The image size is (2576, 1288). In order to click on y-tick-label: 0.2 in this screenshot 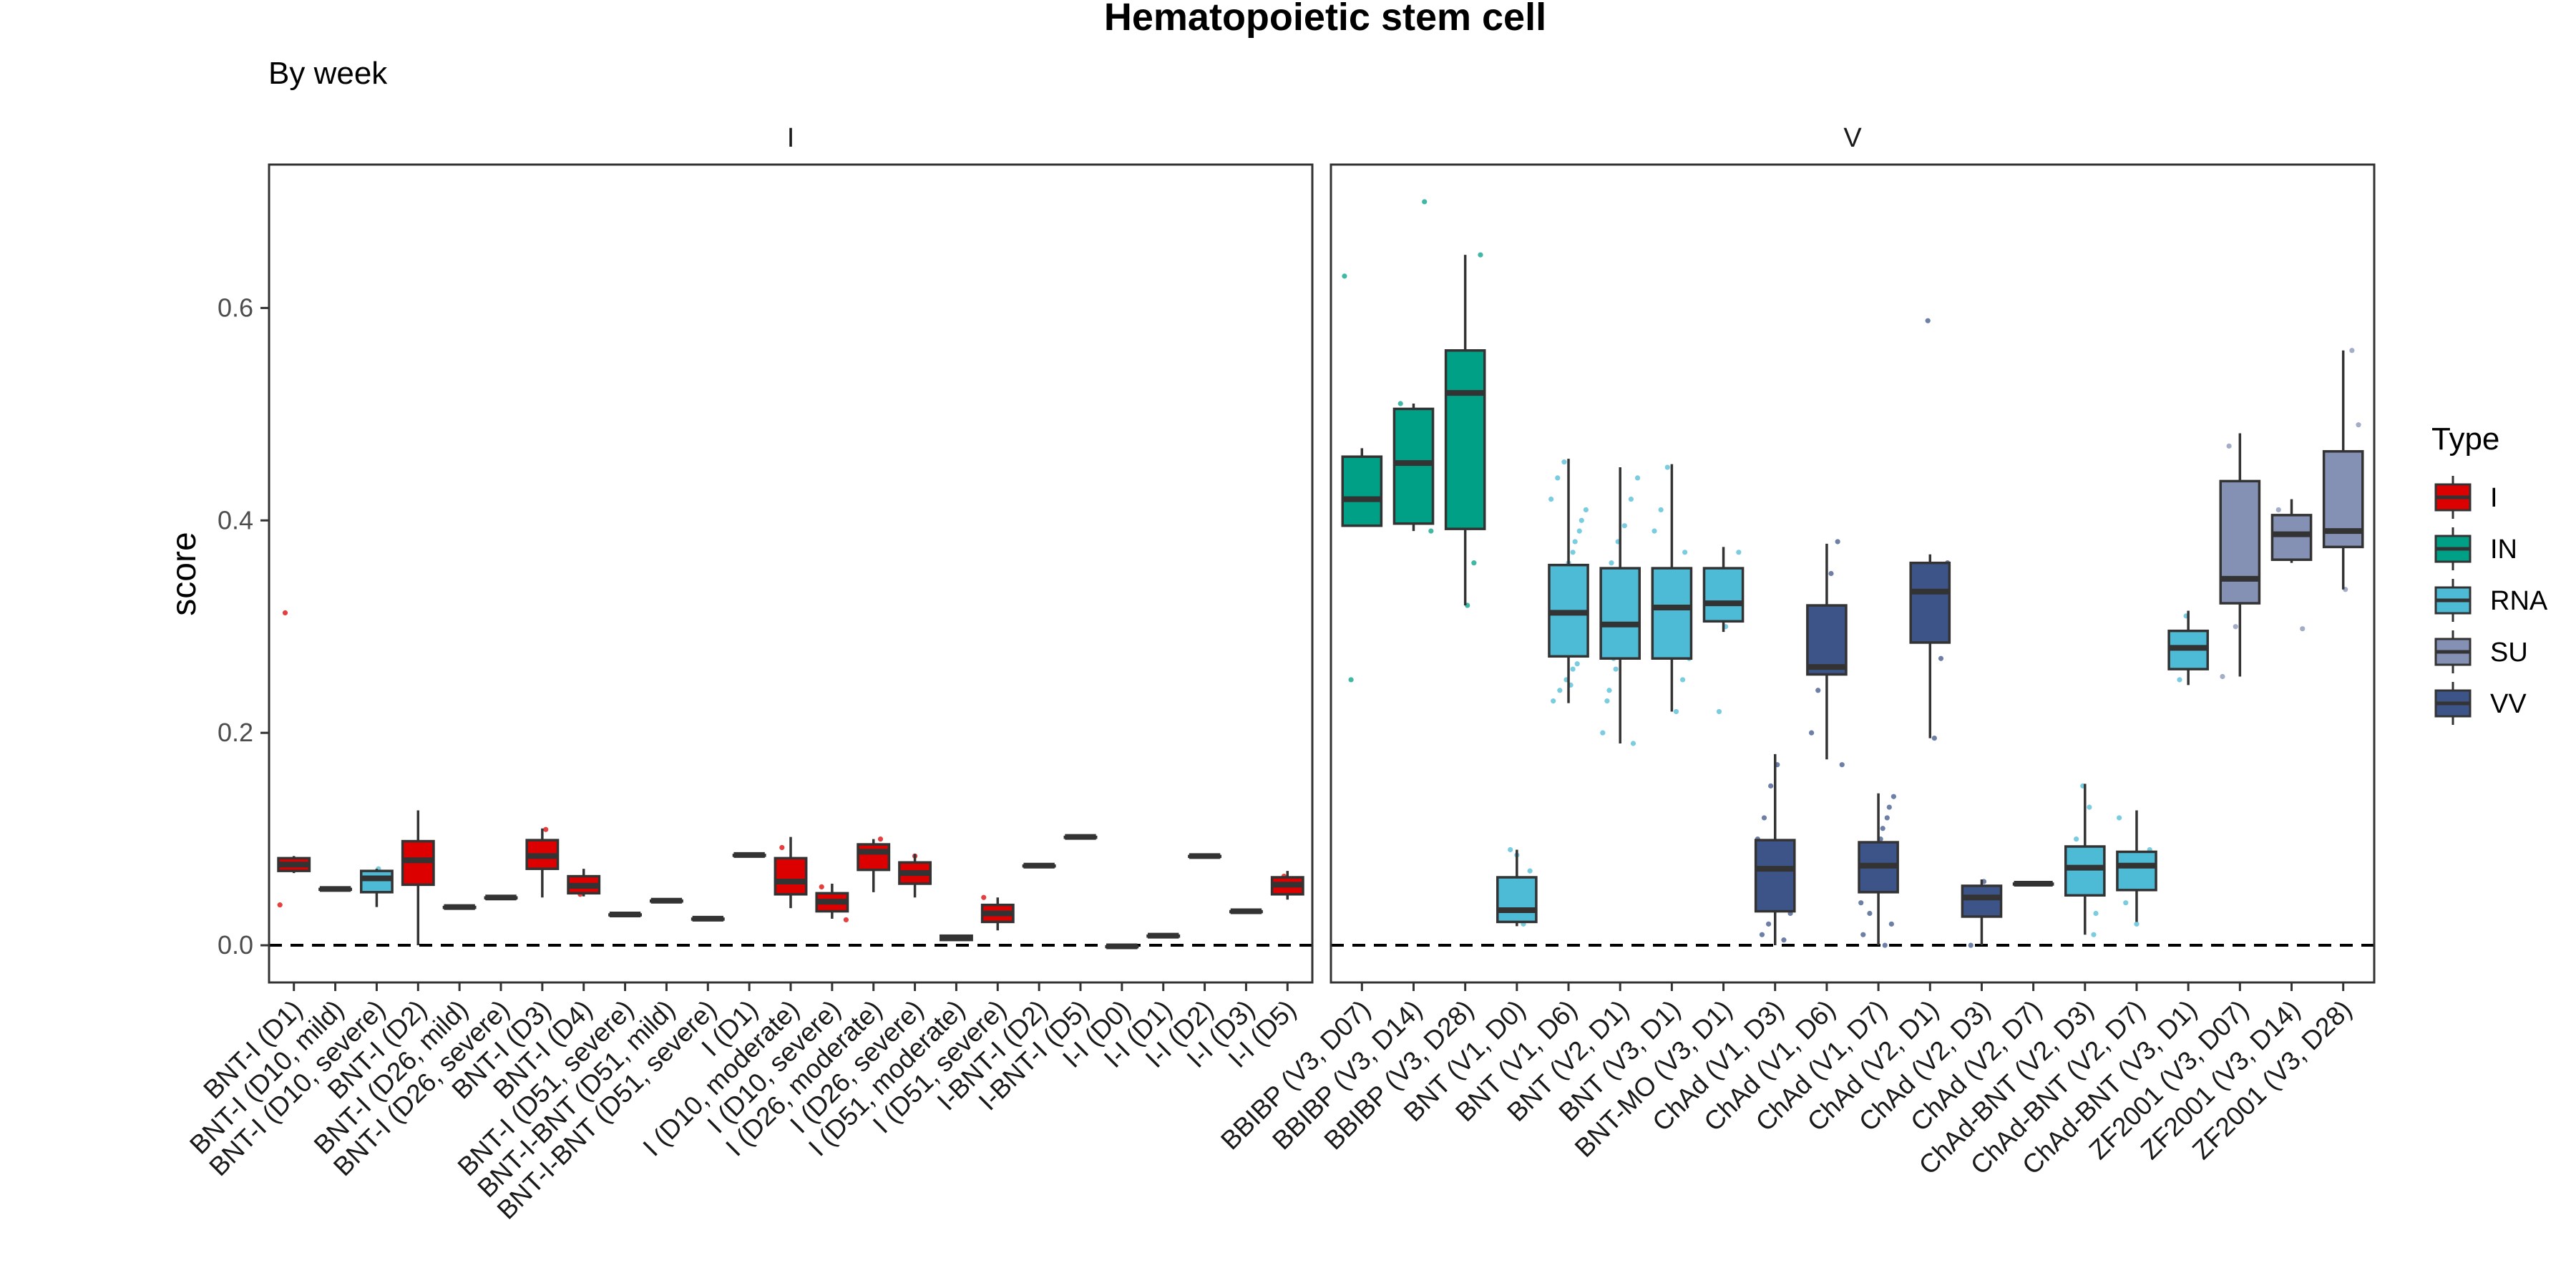, I will do `click(235, 732)`.